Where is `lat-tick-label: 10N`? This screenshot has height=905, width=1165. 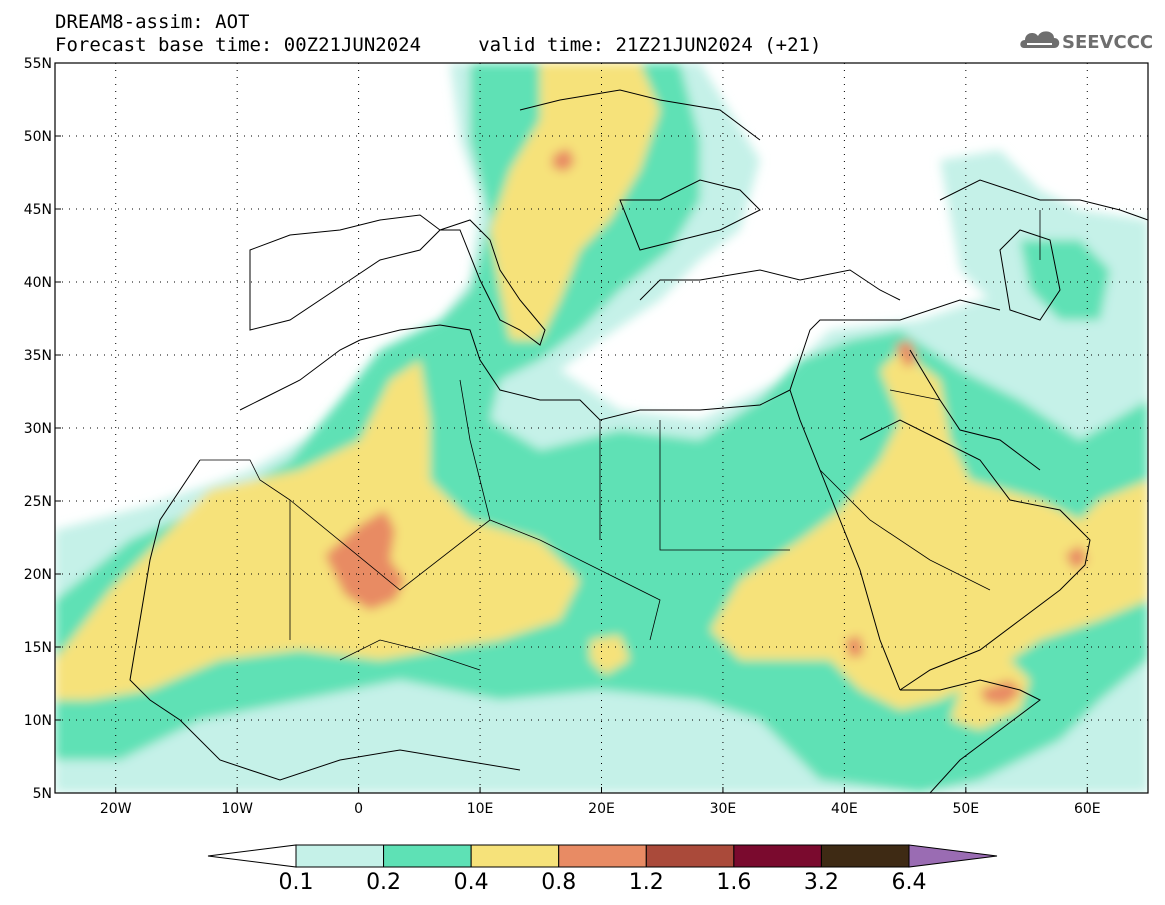 lat-tick-label: 10N is located at coordinates (38, 721).